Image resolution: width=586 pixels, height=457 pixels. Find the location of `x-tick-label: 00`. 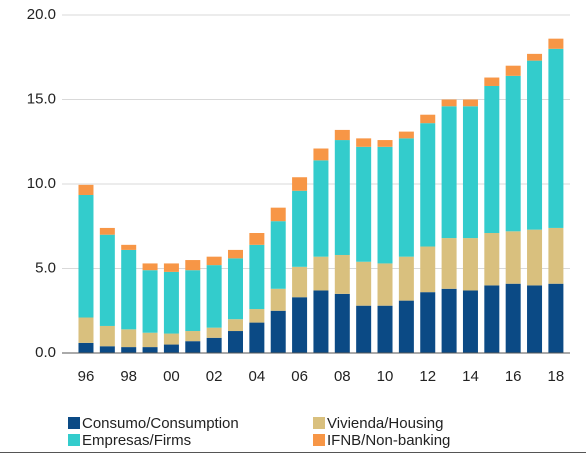

x-tick-label: 00 is located at coordinates (171, 376).